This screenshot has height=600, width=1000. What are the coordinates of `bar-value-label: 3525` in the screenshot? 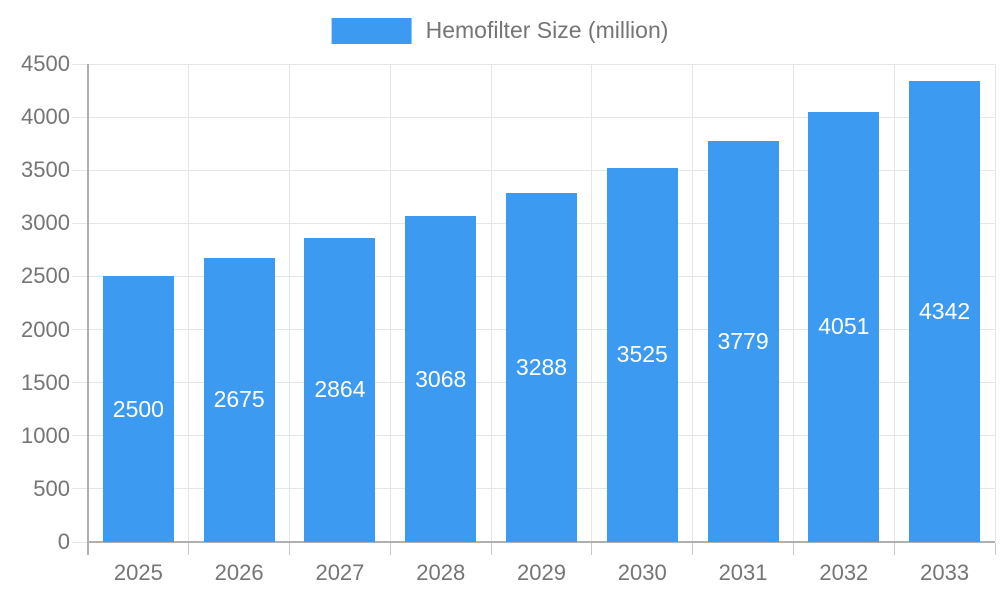 It's located at (642, 354).